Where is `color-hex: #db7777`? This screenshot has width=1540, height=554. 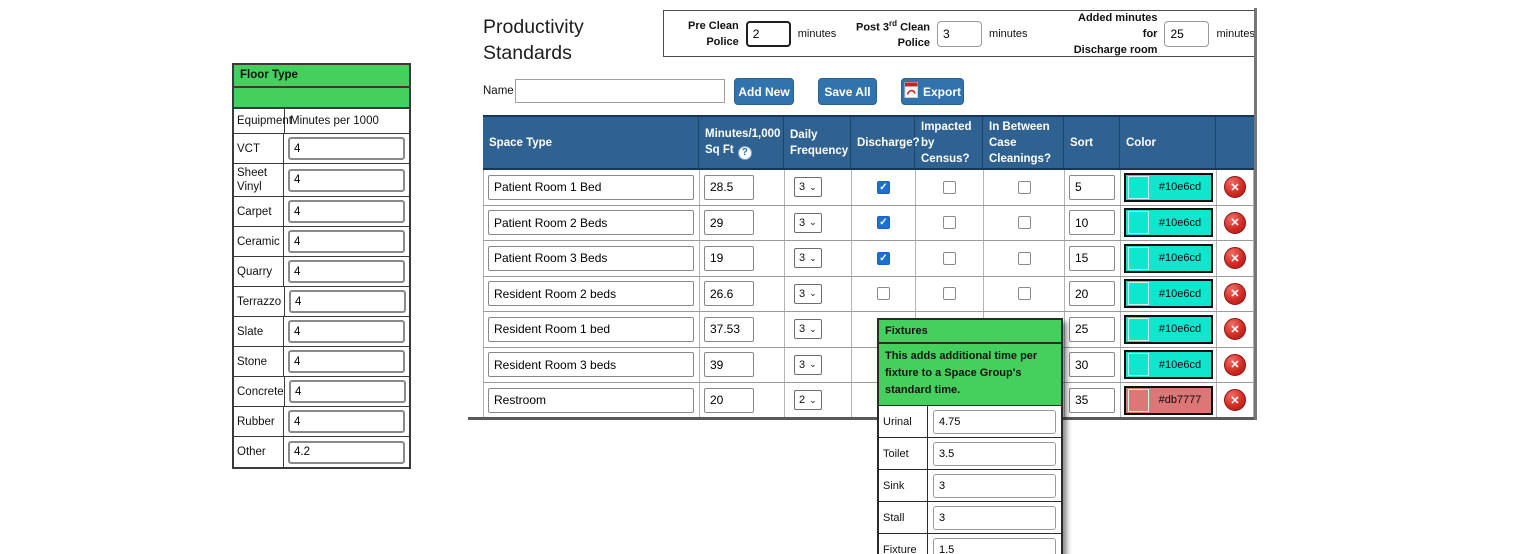 color-hex: #db7777 is located at coordinates (1180, 400).